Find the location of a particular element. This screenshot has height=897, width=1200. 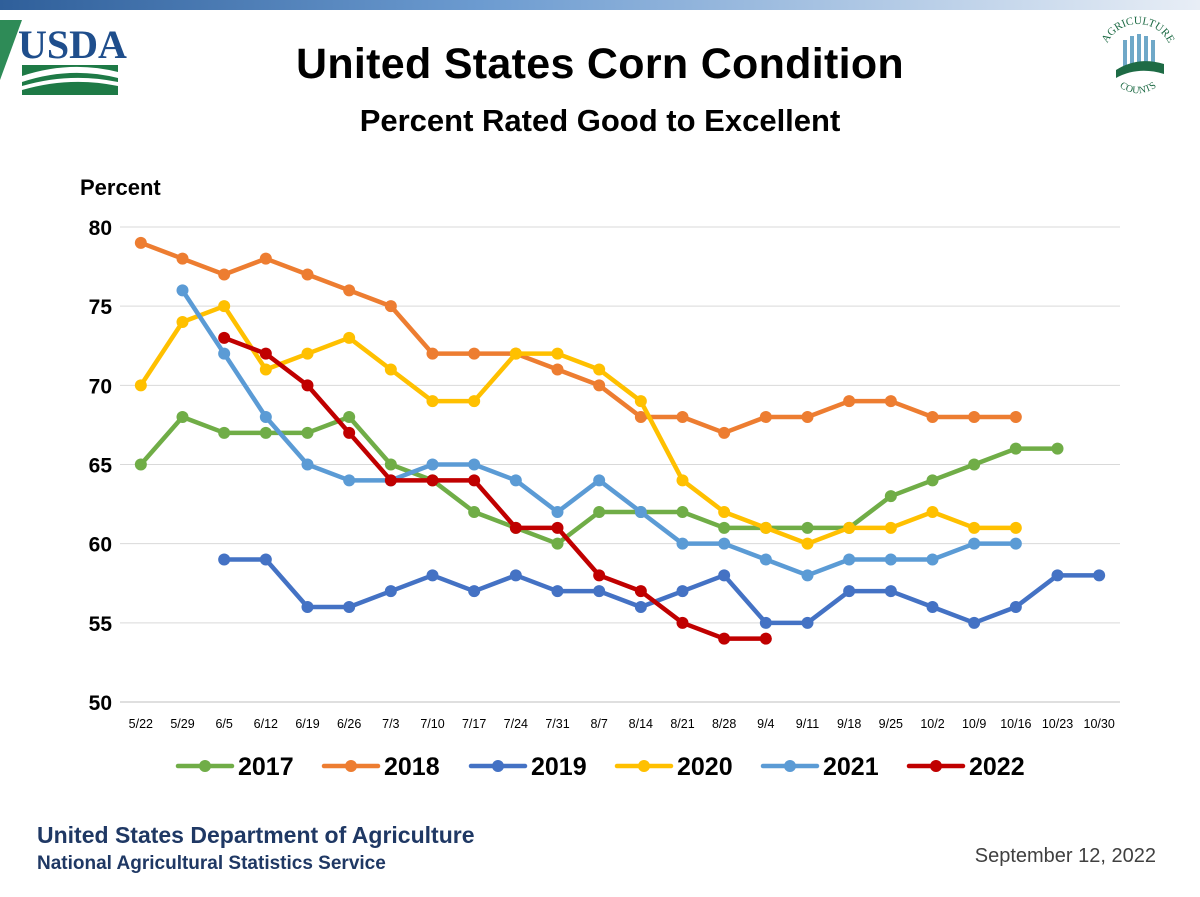

footer-organization: United States Department of Agriculture is located at coordinates (256, 835).